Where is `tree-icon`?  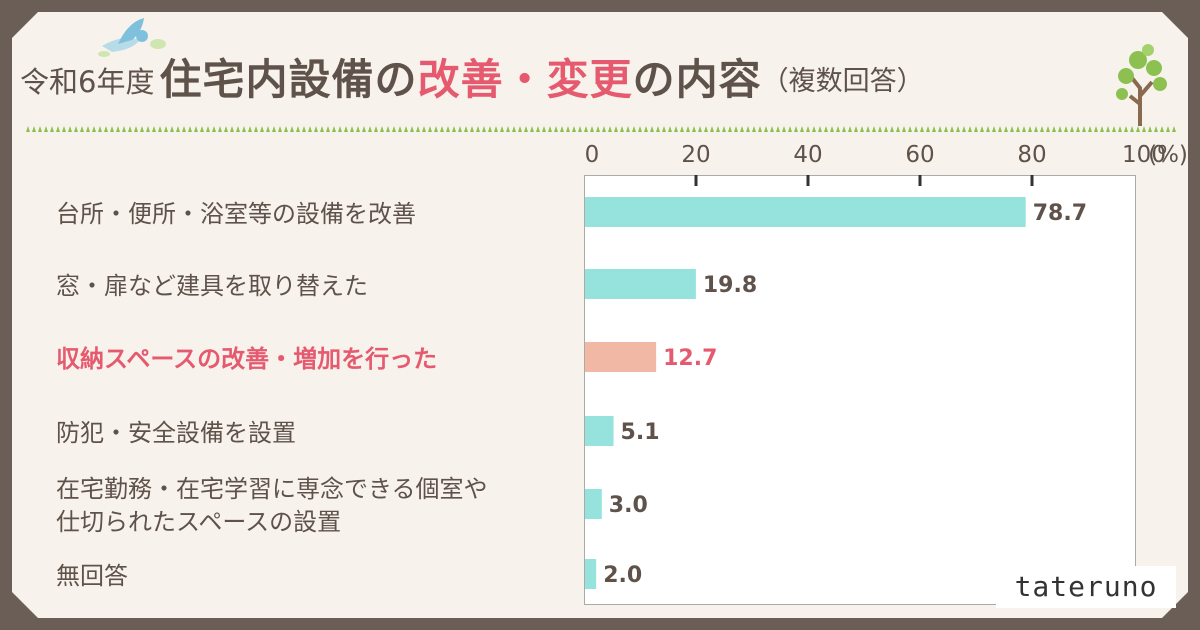
tree-icon is located at coordinates (1141, 85).